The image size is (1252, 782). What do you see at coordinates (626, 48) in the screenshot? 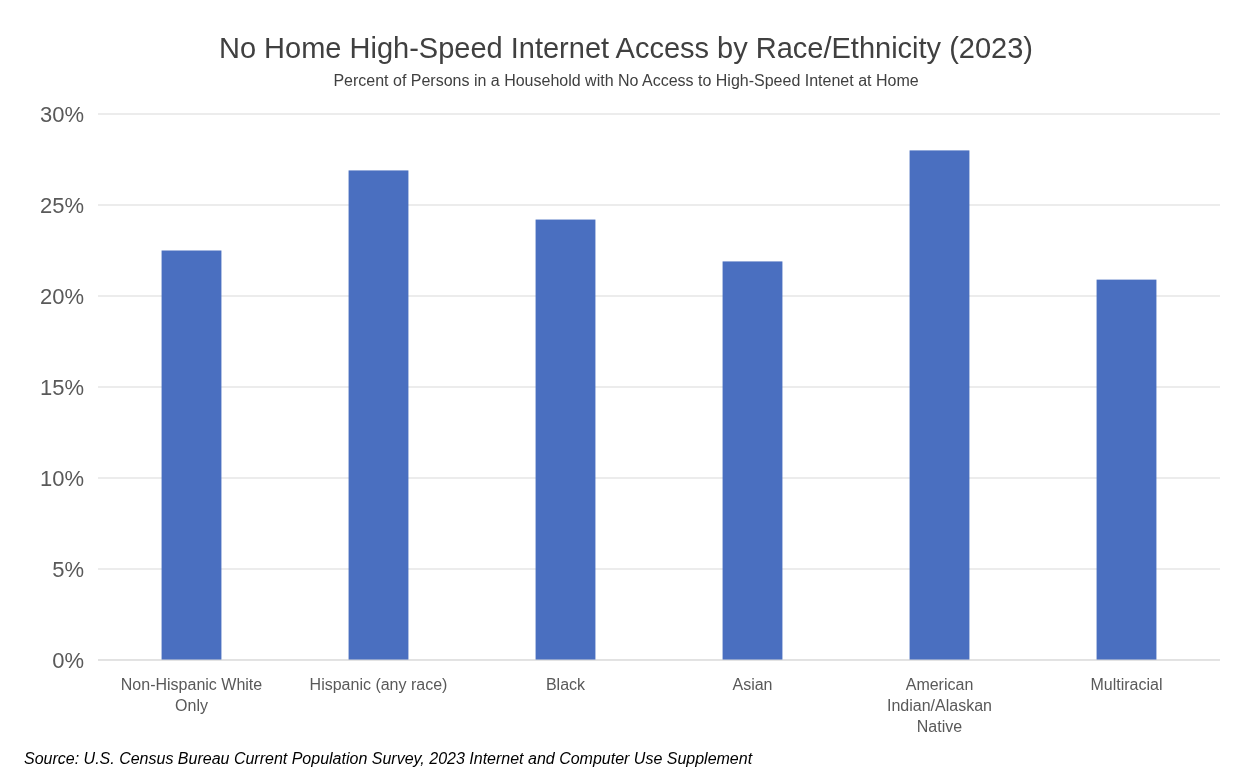
I see `chart-title: No Home High-Speed Internet Access by Race/Ethnicity (2023)` at bounding box center [626, 48].